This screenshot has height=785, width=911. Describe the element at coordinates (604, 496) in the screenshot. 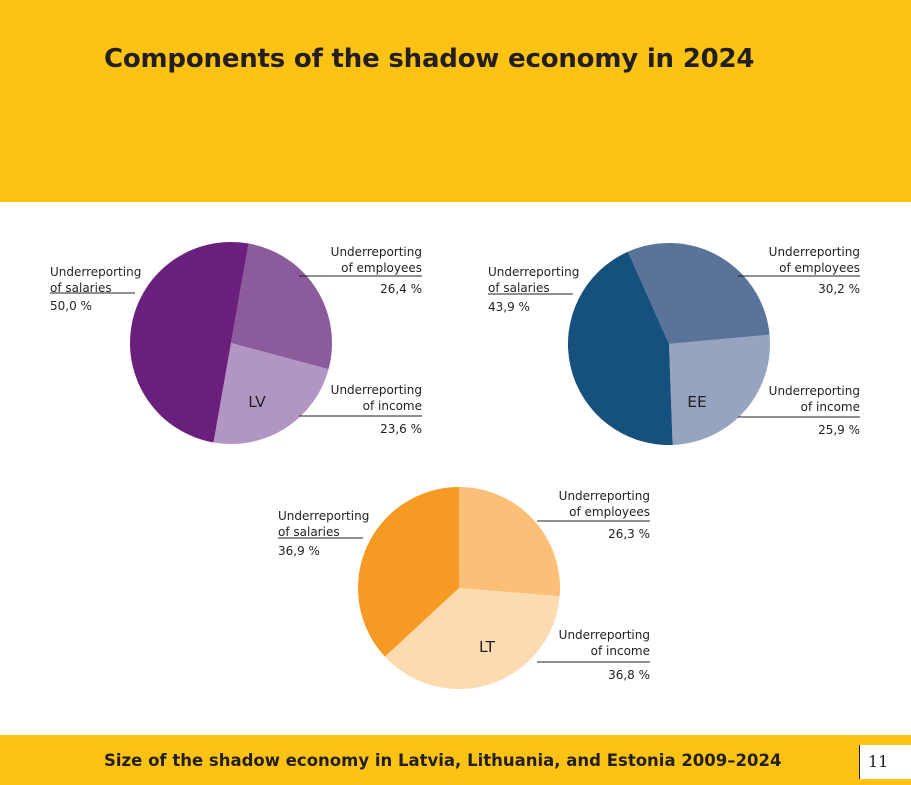

I see `slice-label-lt-1: Underreporting` at that location.